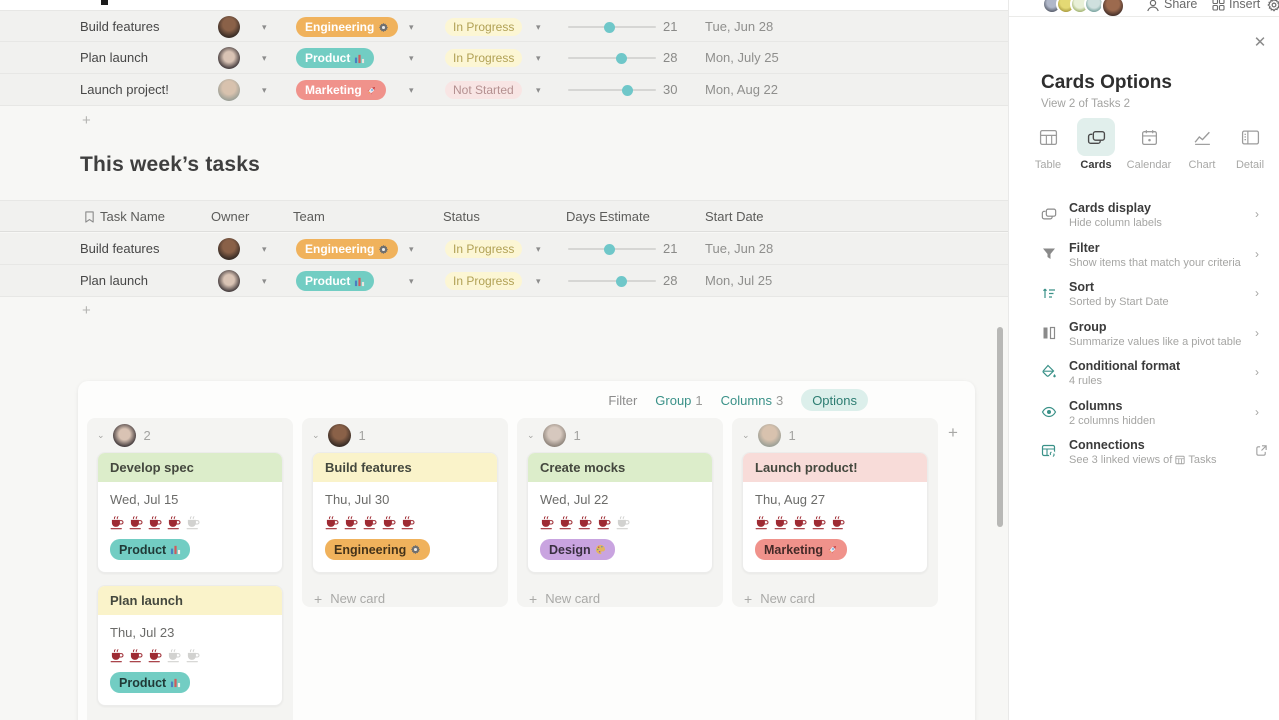 Image resolution: width=1279 pixels, height=720 pixels. Describe the element at coordinates (620, 467) in the screenshot. I see `card-title: Create mocks` at that location.